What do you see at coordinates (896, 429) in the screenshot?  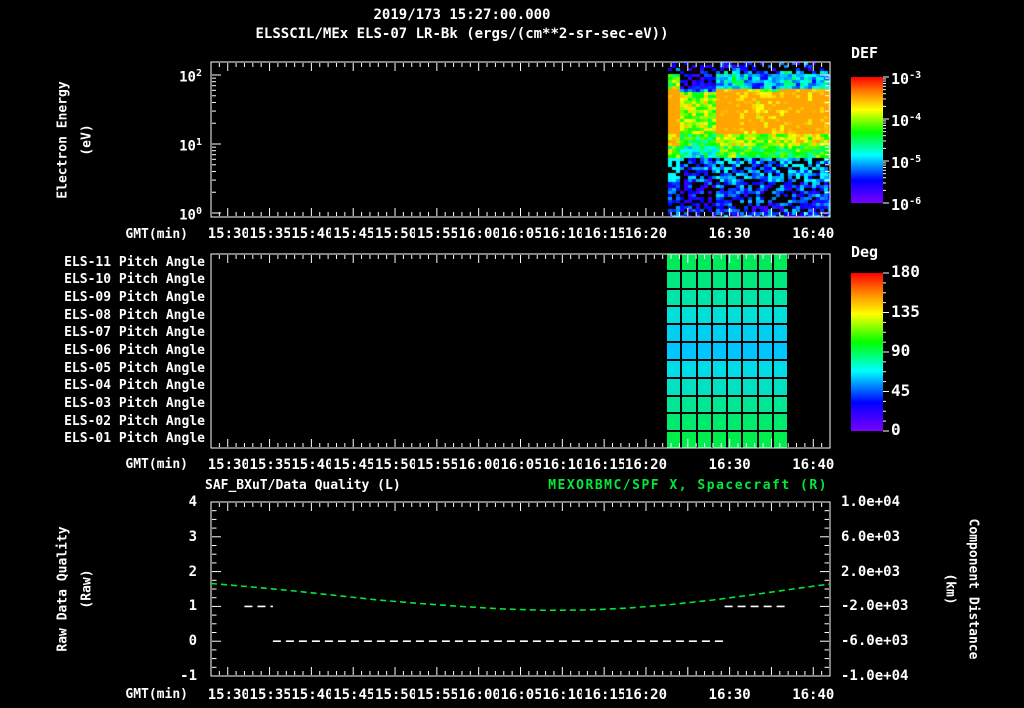 I see `deg-colorbar-label-0: 0` at bounding box center [896, 429].